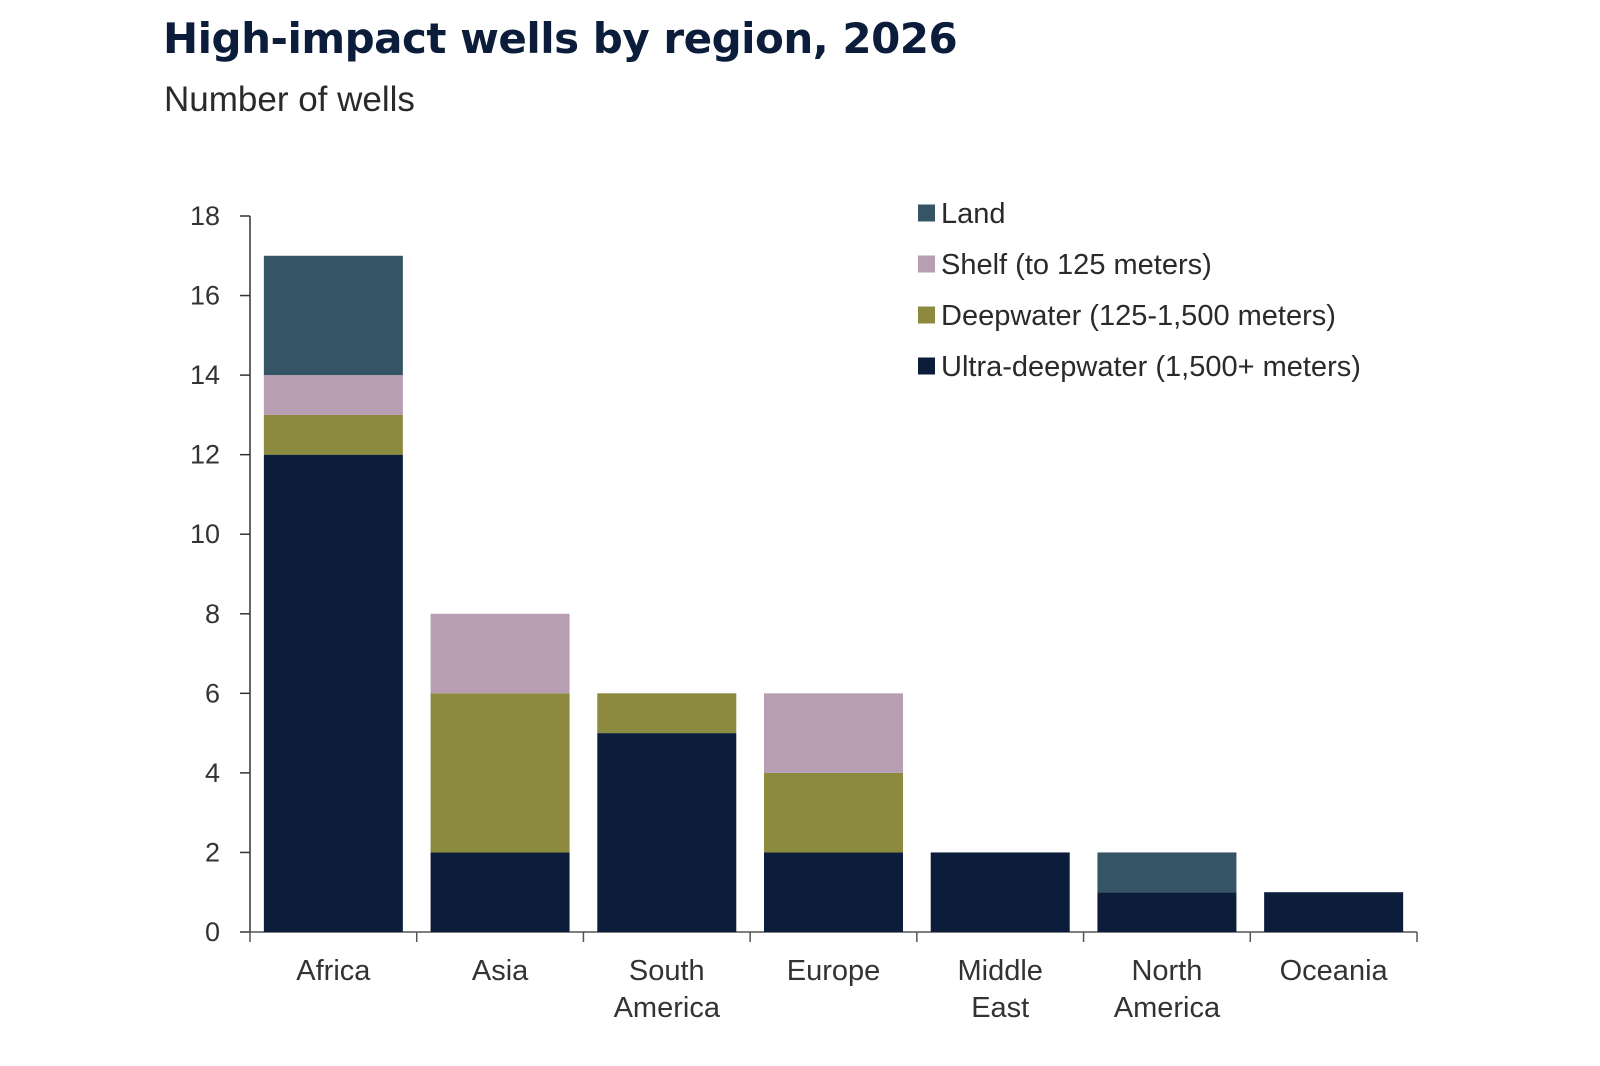  Describe the element at coordinates (1334, 971) in the screenshot. I see `x-category-label: Oceania` at that location.